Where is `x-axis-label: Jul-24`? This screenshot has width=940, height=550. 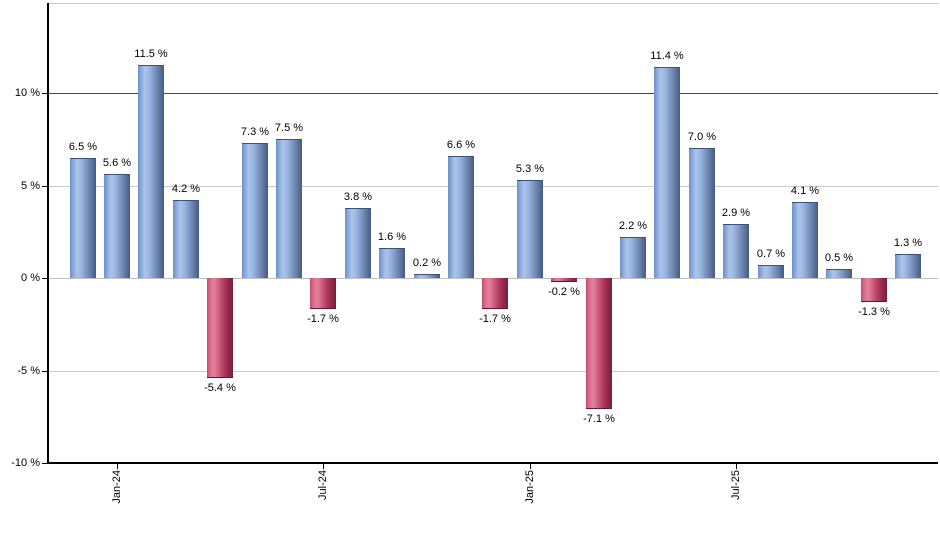 x-axis-label: Jul-24 is located at coordinates (323, 485).